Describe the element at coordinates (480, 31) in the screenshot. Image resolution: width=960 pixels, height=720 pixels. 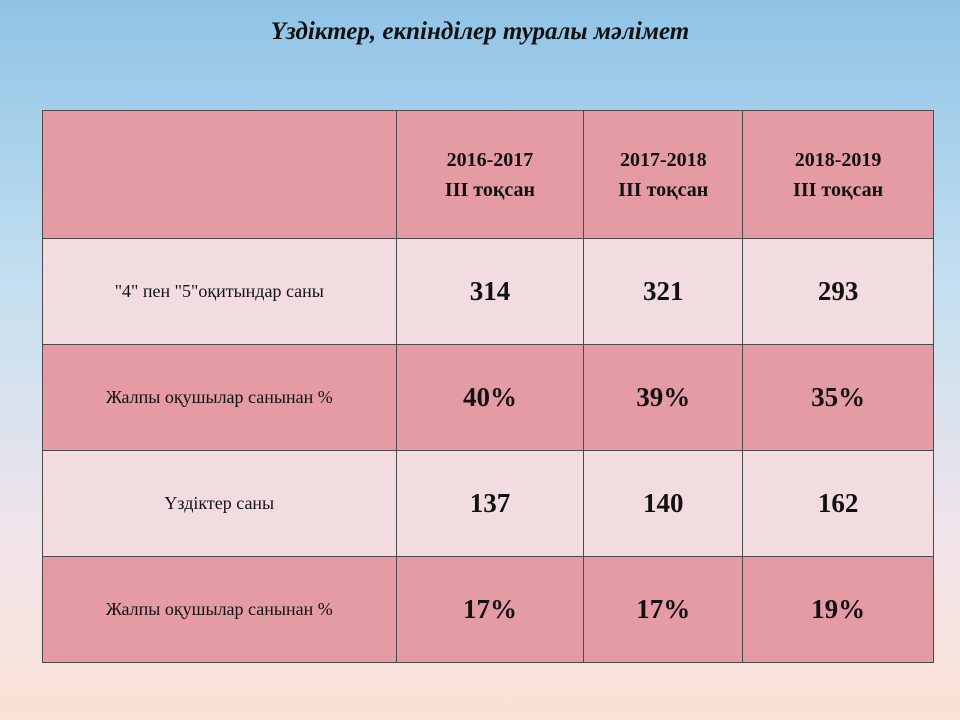
I see `slide-title: Үздіктер, екпінділер туралы мәлімет` at that location.